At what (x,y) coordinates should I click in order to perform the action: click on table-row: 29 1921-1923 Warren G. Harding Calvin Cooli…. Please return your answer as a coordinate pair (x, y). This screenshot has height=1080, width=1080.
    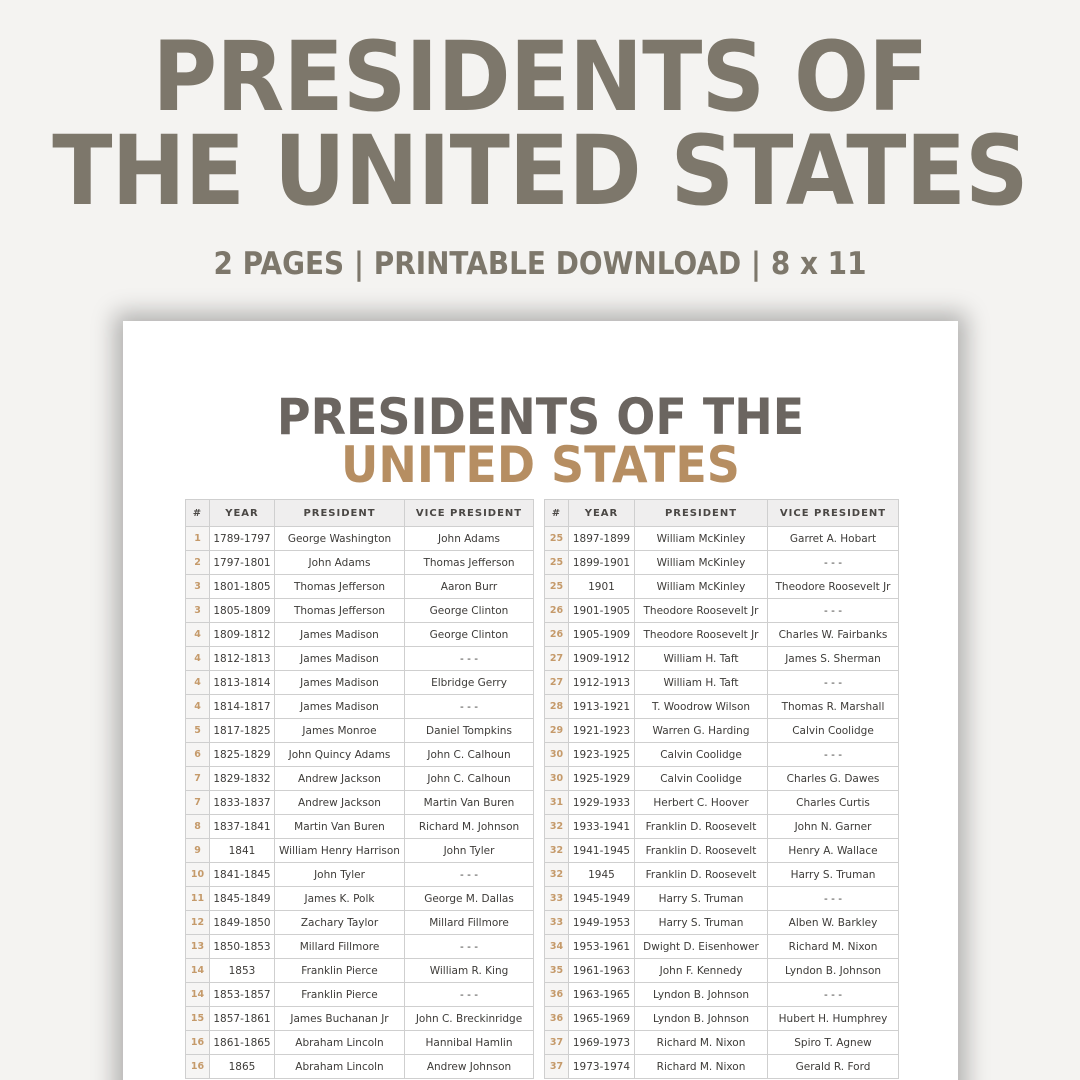
    Looking at the image, I should click on (721, 730).